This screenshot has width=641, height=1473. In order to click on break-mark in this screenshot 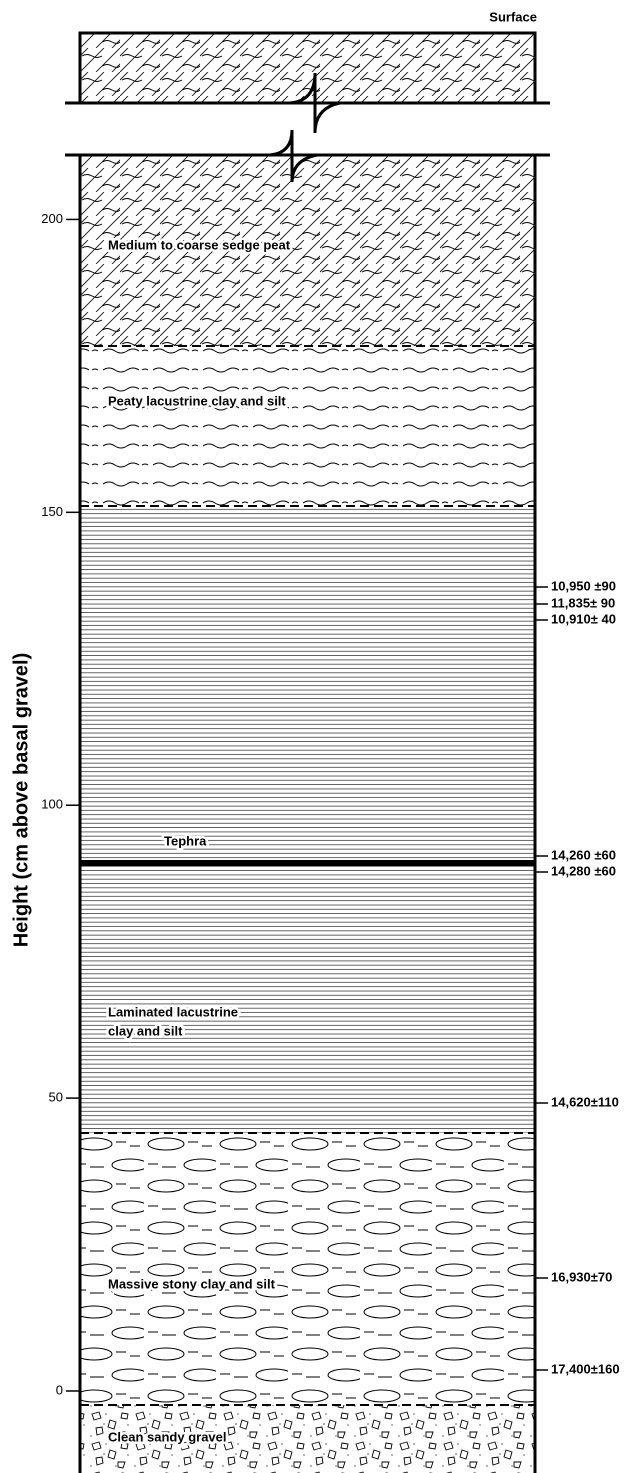, I will do `click(305, 127)`.